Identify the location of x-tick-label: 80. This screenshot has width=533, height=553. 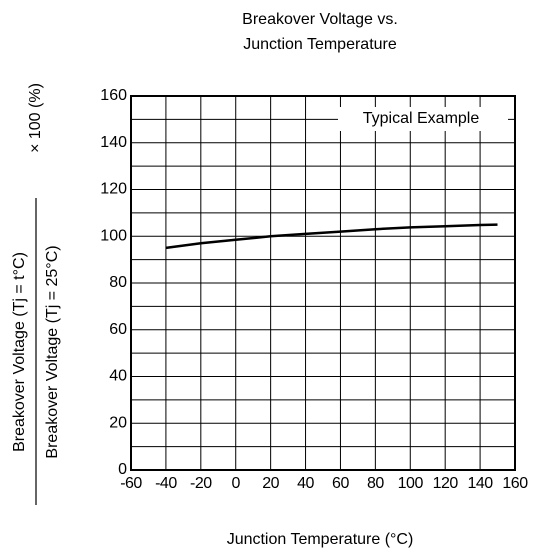
(375, 483).